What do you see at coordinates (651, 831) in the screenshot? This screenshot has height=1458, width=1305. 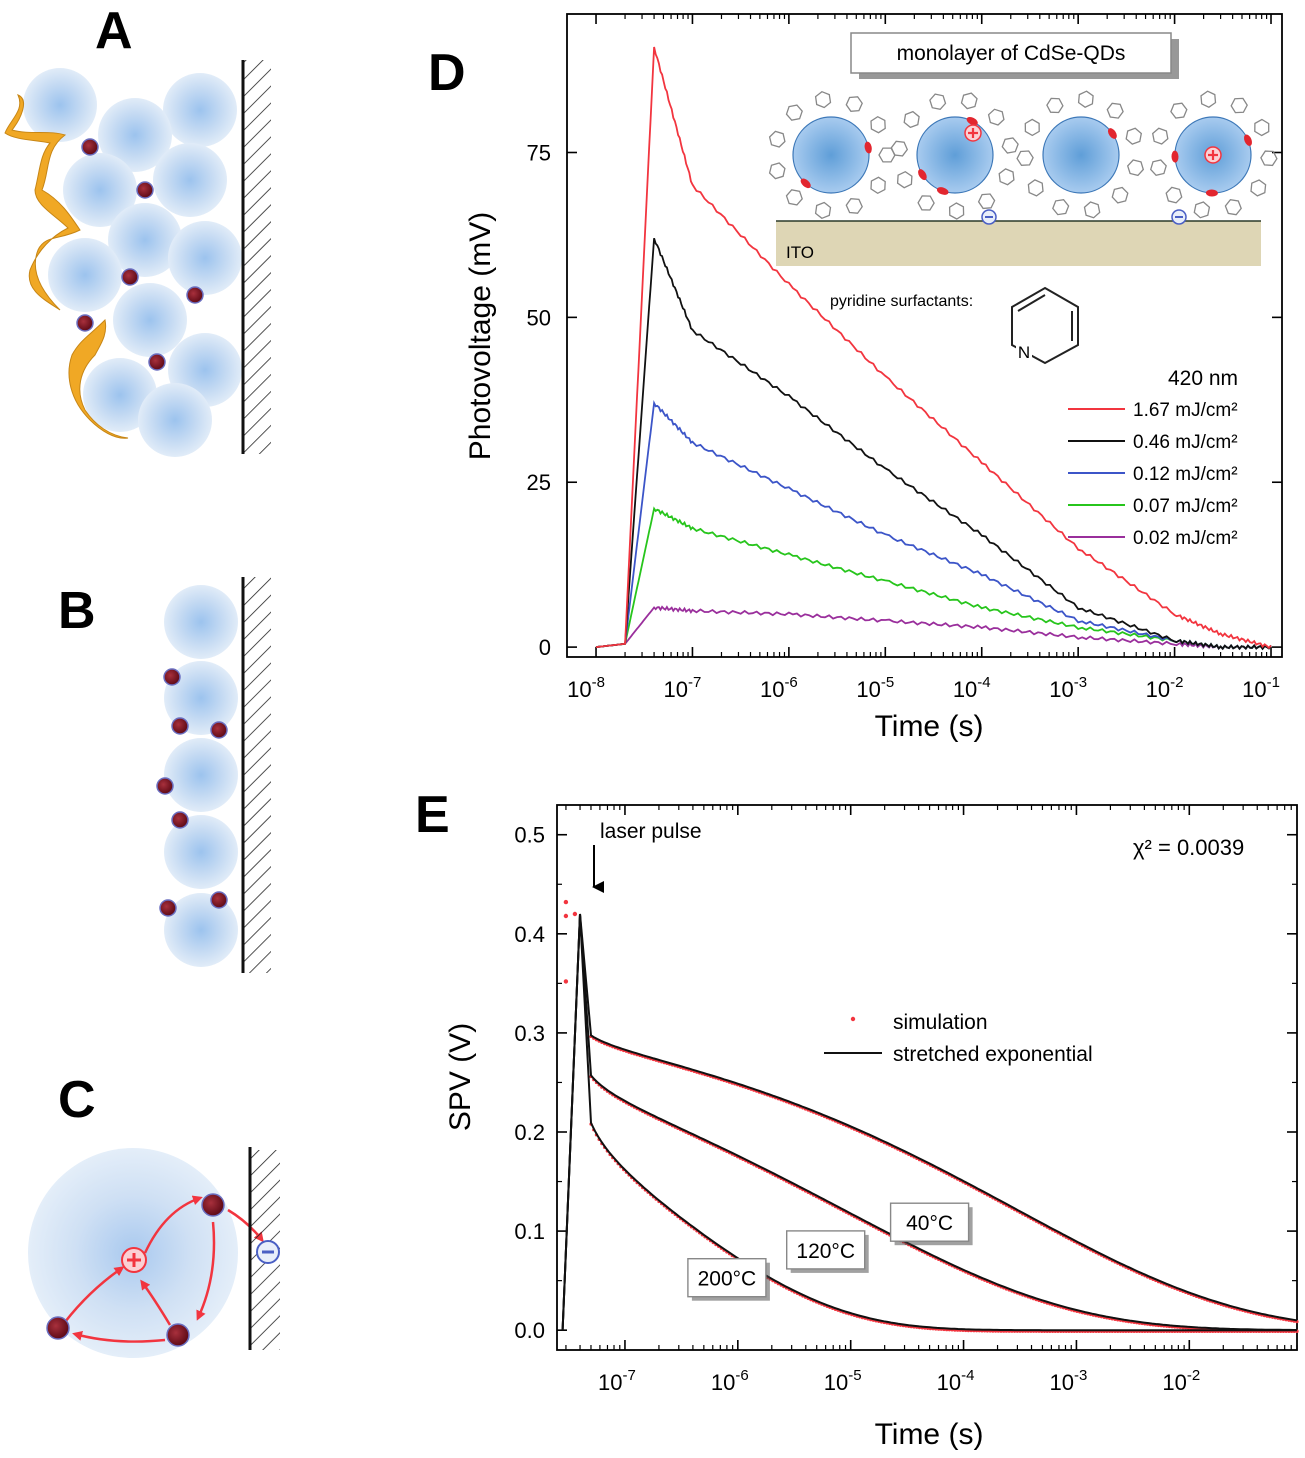 I see `laser-pulse-label: laser pulse` at bounding box center [651, 831].